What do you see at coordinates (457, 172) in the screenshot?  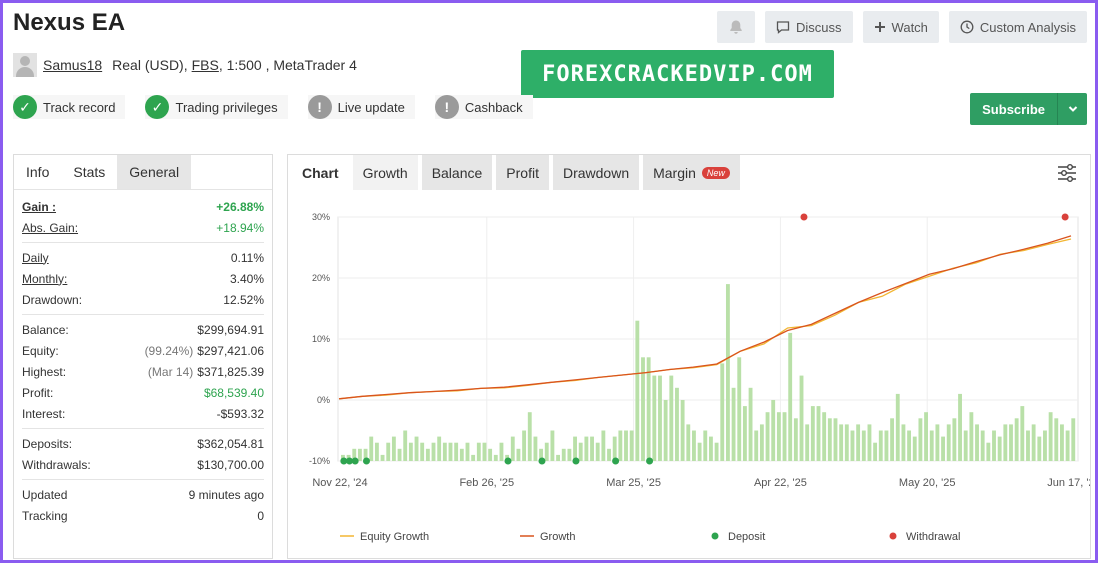 I see `tab-balance: Balance` at bounding box center [457, 172].